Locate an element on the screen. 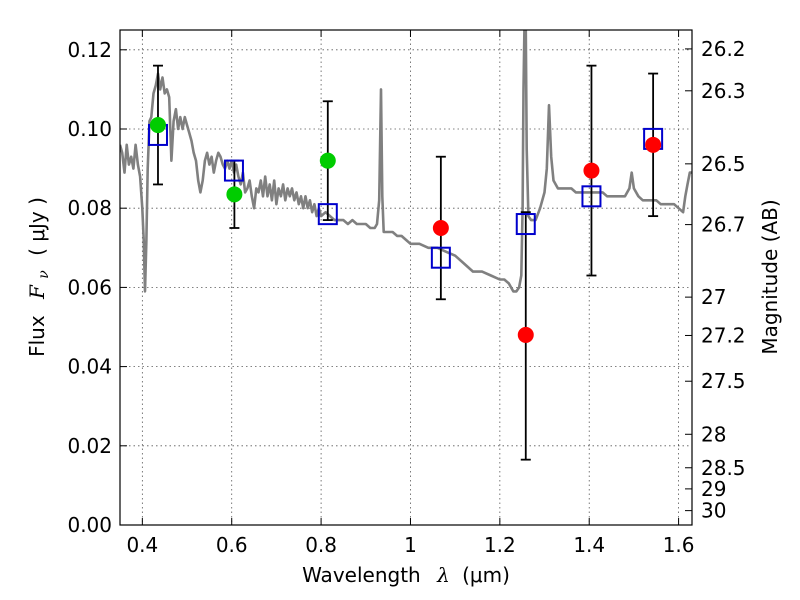 This screenshot has height=600, width=800. x-tick-label: 1.6 is located at coordinates (679, 545).